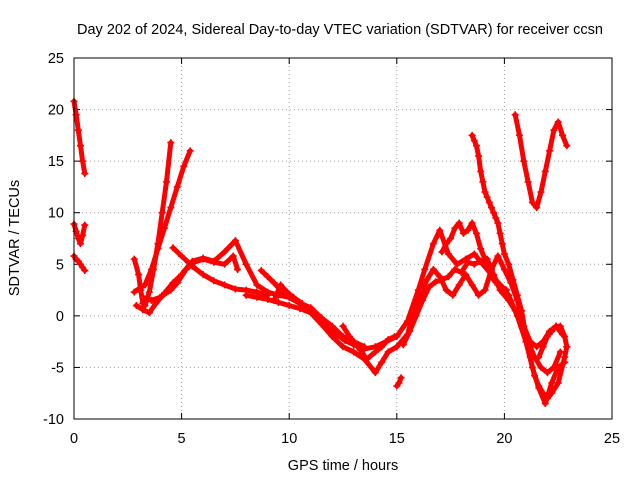  What do you see at coordinates (343, 466) in the screenshot?
I see `x-axis-label: GPS time / hours` at bounding box center [343, 466].